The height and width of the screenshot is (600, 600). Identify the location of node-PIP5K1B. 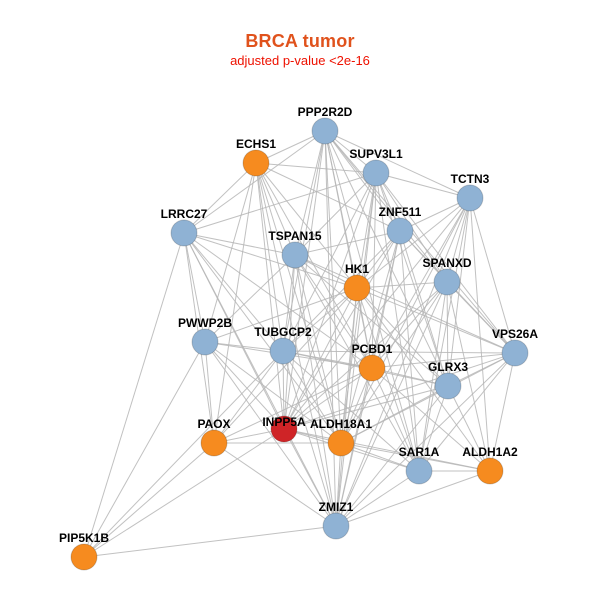
(84, 557).